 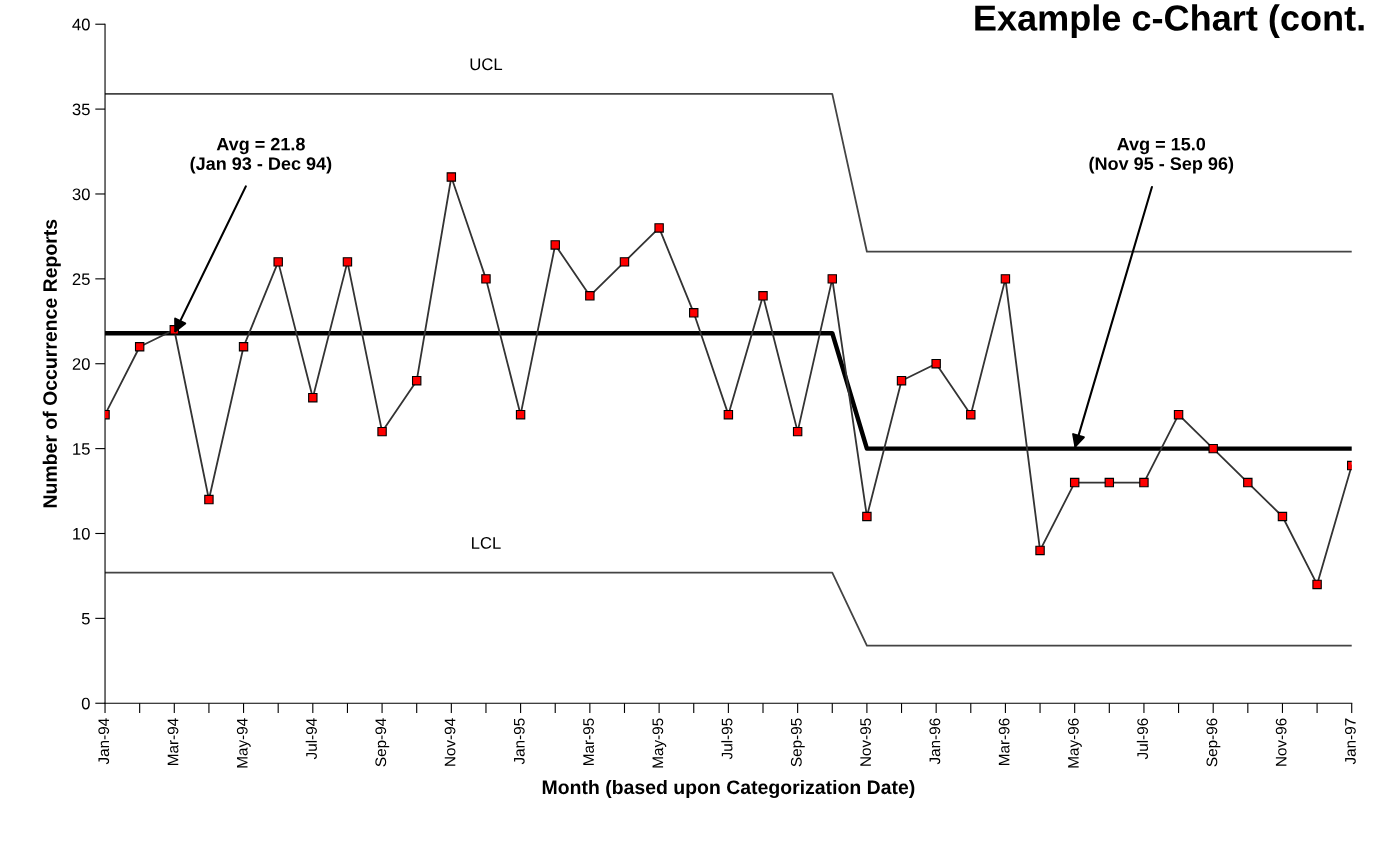 I want to click on y-tick-label: 25, so click(x=81, y=279).